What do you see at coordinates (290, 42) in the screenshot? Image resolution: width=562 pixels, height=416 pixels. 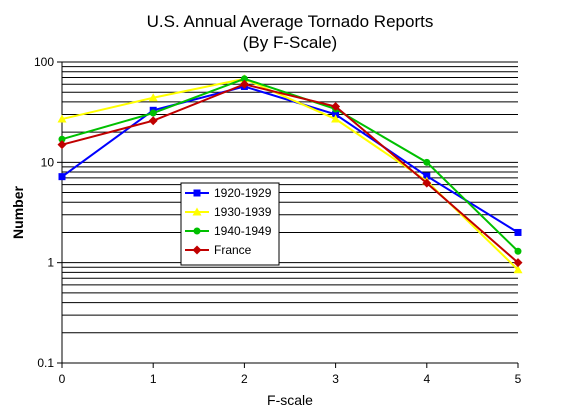 I see `chart-subtitle: (By F-Scale)` at bounding box center [290, 42].